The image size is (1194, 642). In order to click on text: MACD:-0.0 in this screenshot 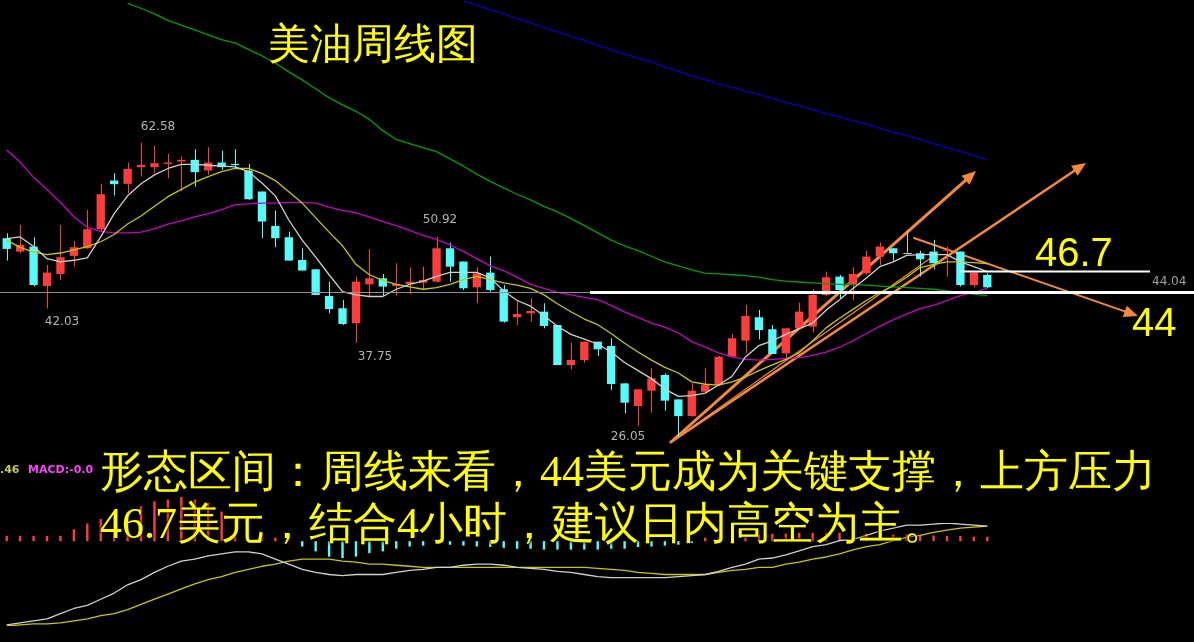, I will do `click(61, 469)`.